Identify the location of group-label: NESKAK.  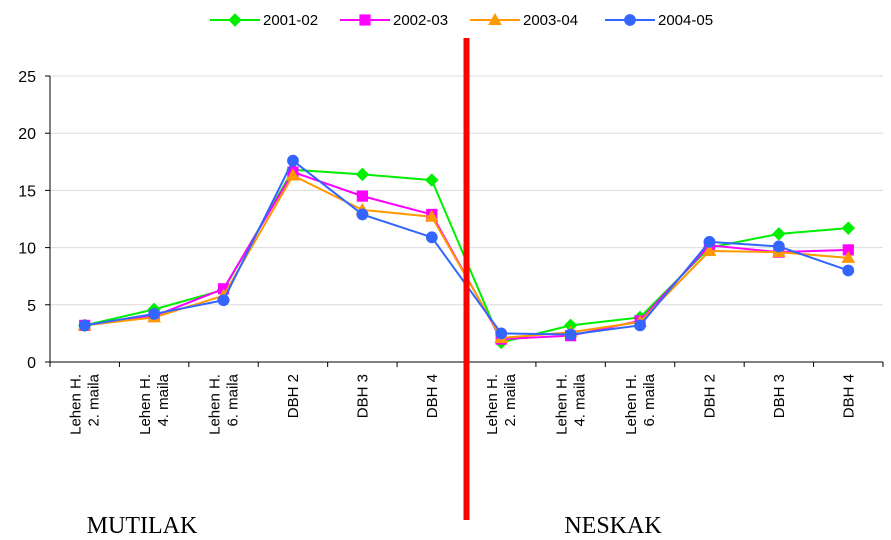
(613, 526).